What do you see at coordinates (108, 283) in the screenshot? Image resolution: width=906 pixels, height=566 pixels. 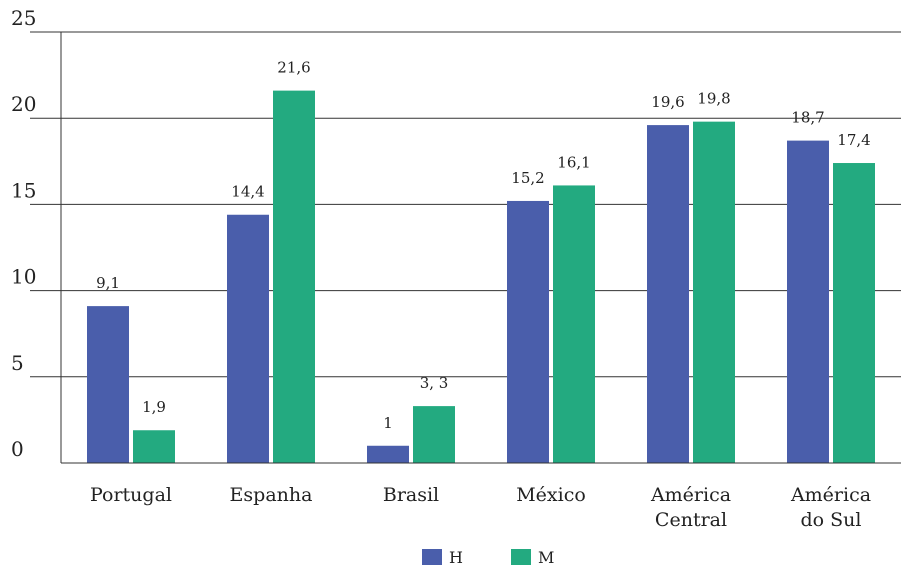 I see `data-label: 9,1` at bounding box center [108, 283].